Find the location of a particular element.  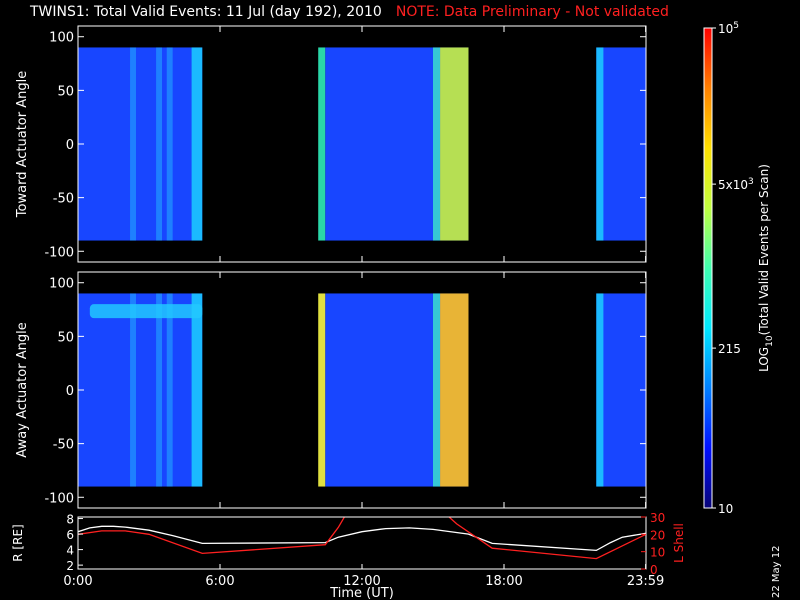

y-tick-label: 8 is located at coordinates (70, 520).